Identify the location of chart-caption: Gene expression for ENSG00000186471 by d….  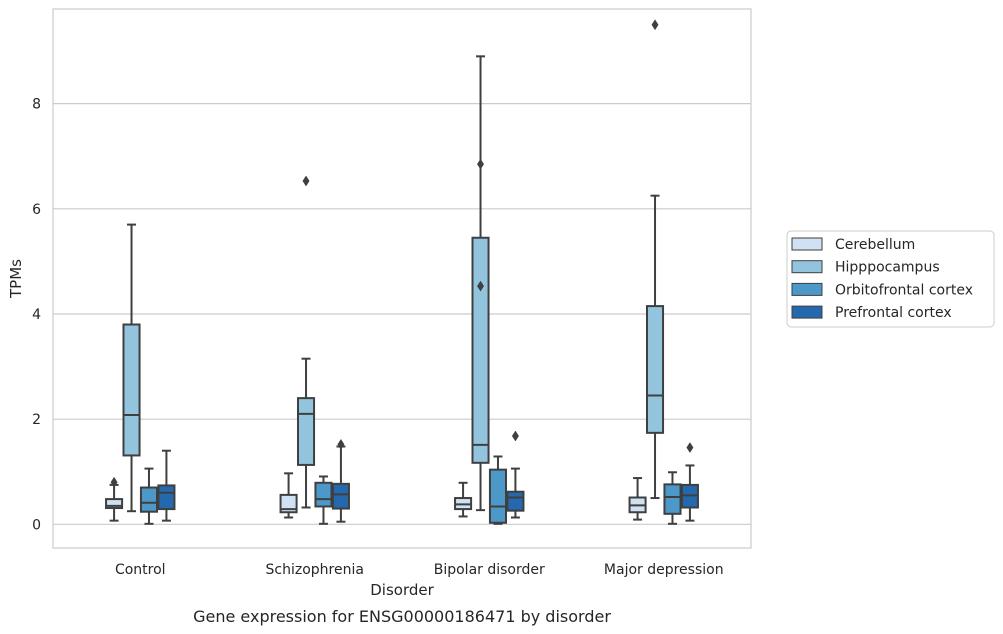
(402, 616).